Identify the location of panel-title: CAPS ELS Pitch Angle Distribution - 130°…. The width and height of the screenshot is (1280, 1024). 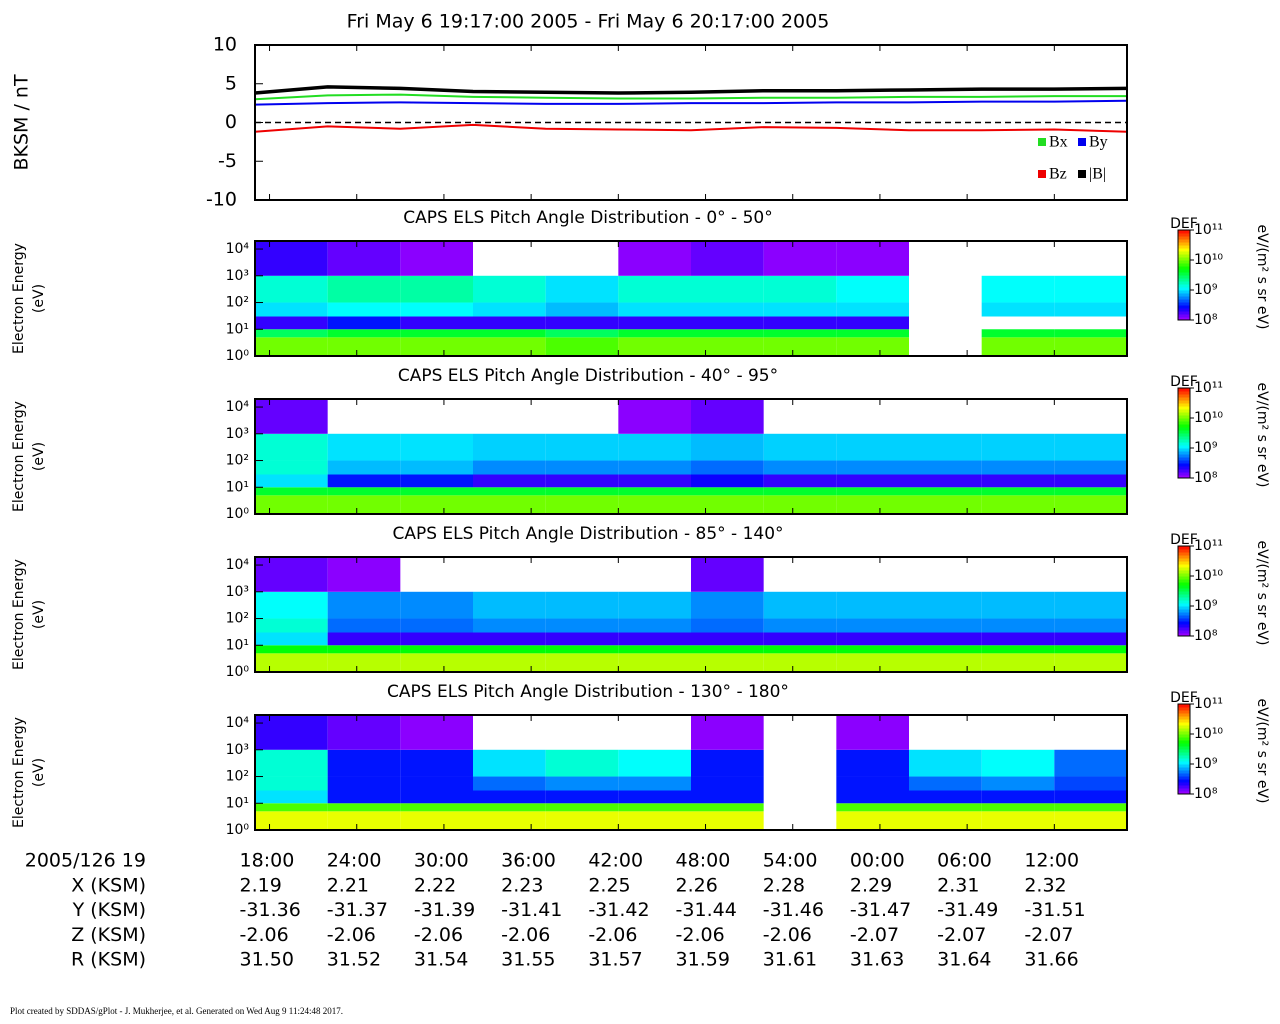
(588, 692).